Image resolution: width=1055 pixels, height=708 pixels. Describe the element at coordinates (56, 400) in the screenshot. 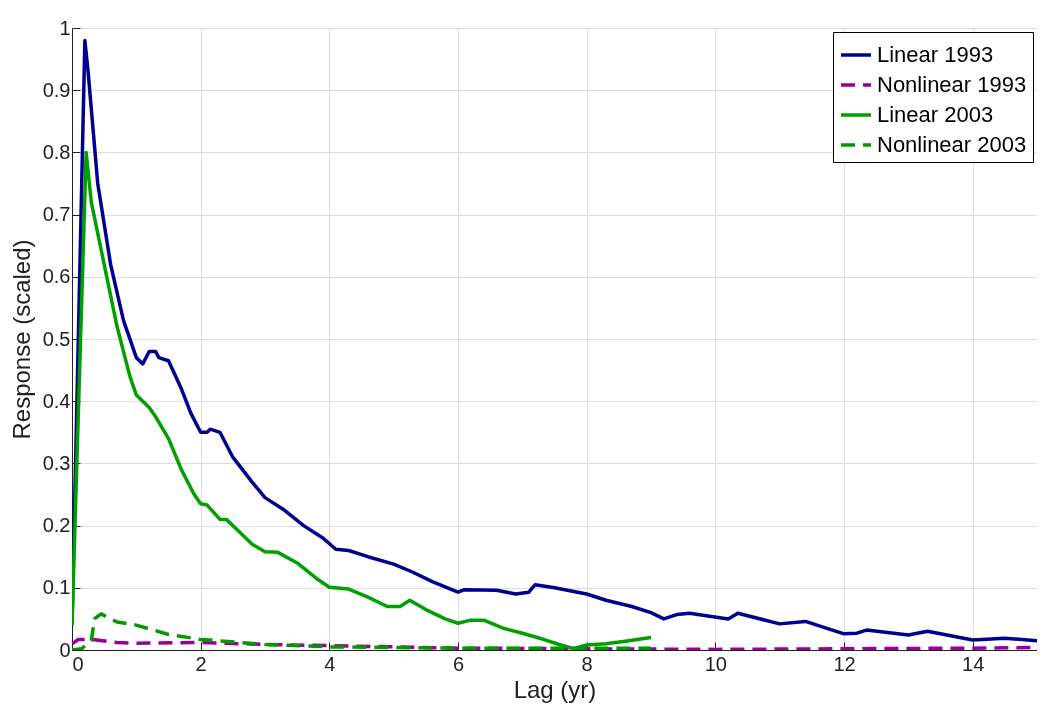

I see `y-tick-label: 0.4` at that location.